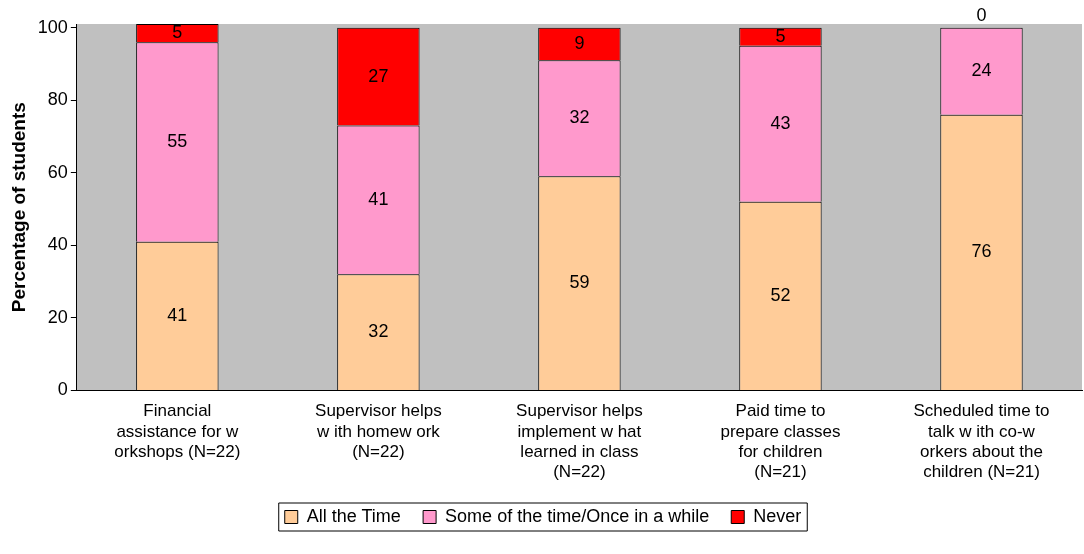 The width and height of the screenshot is (1084, 554). Describe the element at coordinates (981, 14) in the screenshot. I see `data-label: 0` at that location.